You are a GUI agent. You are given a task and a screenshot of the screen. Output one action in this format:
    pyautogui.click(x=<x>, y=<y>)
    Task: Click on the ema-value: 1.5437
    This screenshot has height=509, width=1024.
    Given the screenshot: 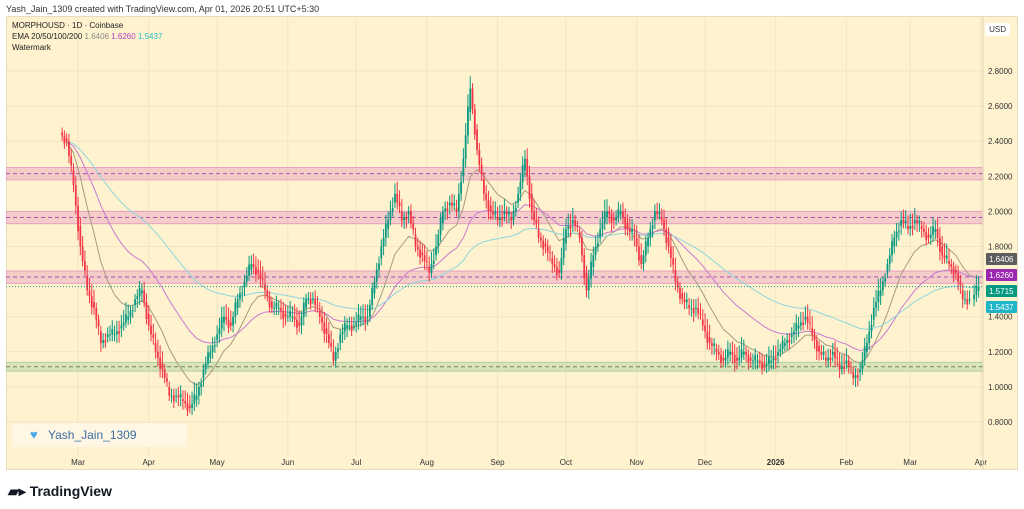 What is the action you would take?
    pyautogui.click(x=150, y=36)
    